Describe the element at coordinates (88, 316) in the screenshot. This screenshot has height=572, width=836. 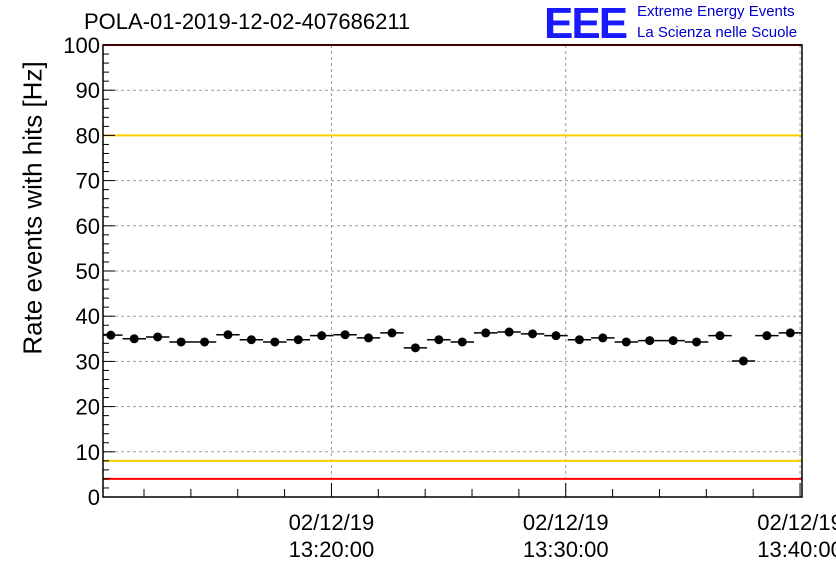
I see `y-tick-label: 40` at that location.